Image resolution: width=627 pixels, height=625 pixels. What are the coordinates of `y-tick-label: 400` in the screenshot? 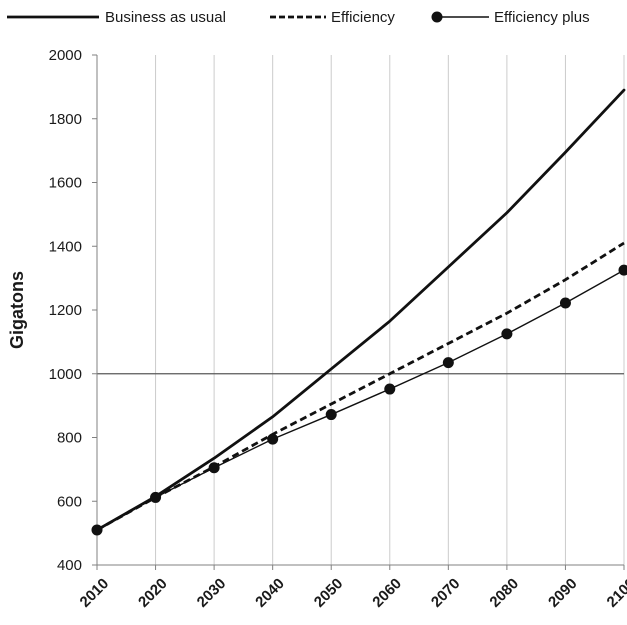 It's located at (69, 565).